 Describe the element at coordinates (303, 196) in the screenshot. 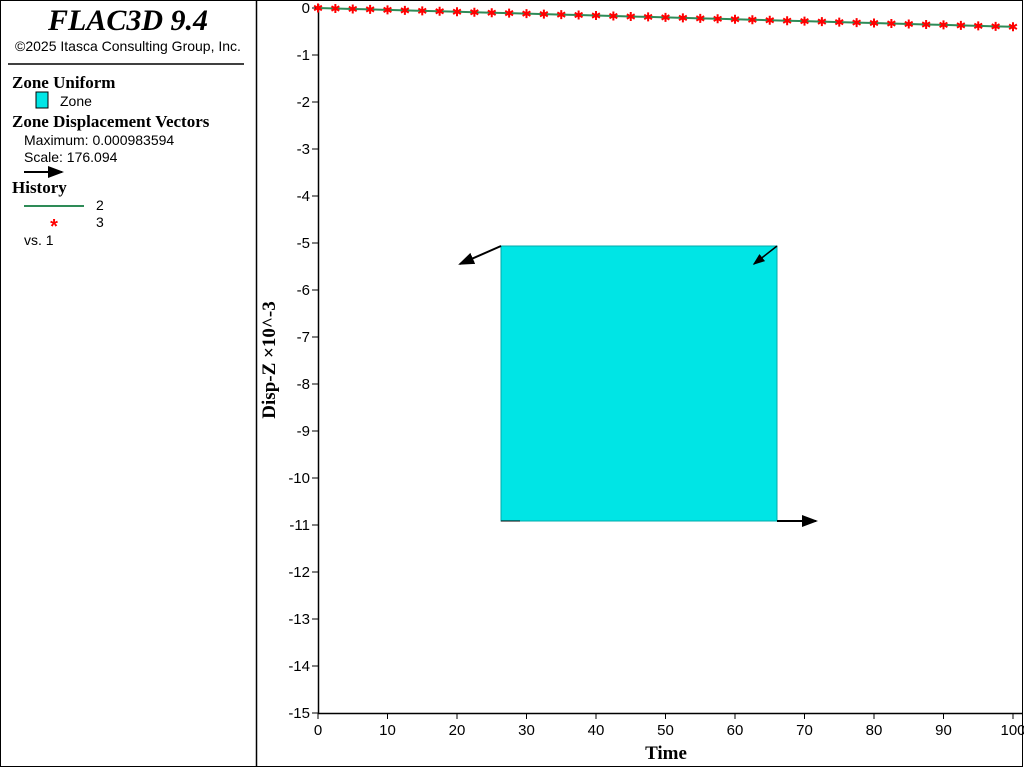

I see `y-tick-label: -4` at that location.